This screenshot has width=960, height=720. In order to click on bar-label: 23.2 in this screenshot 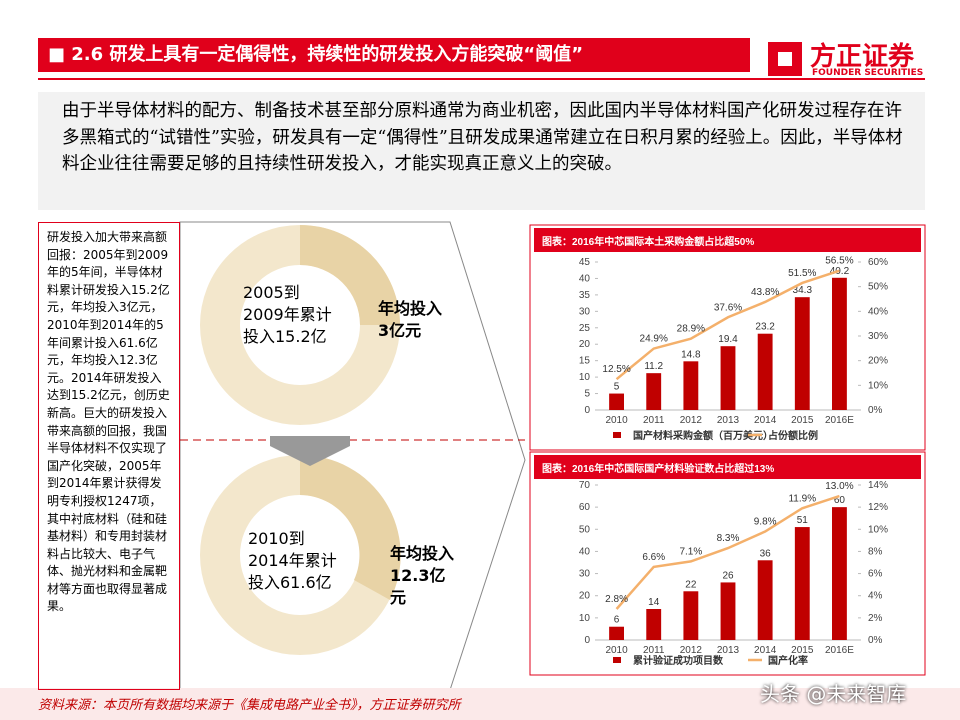, I will do `click(765, 327)`.